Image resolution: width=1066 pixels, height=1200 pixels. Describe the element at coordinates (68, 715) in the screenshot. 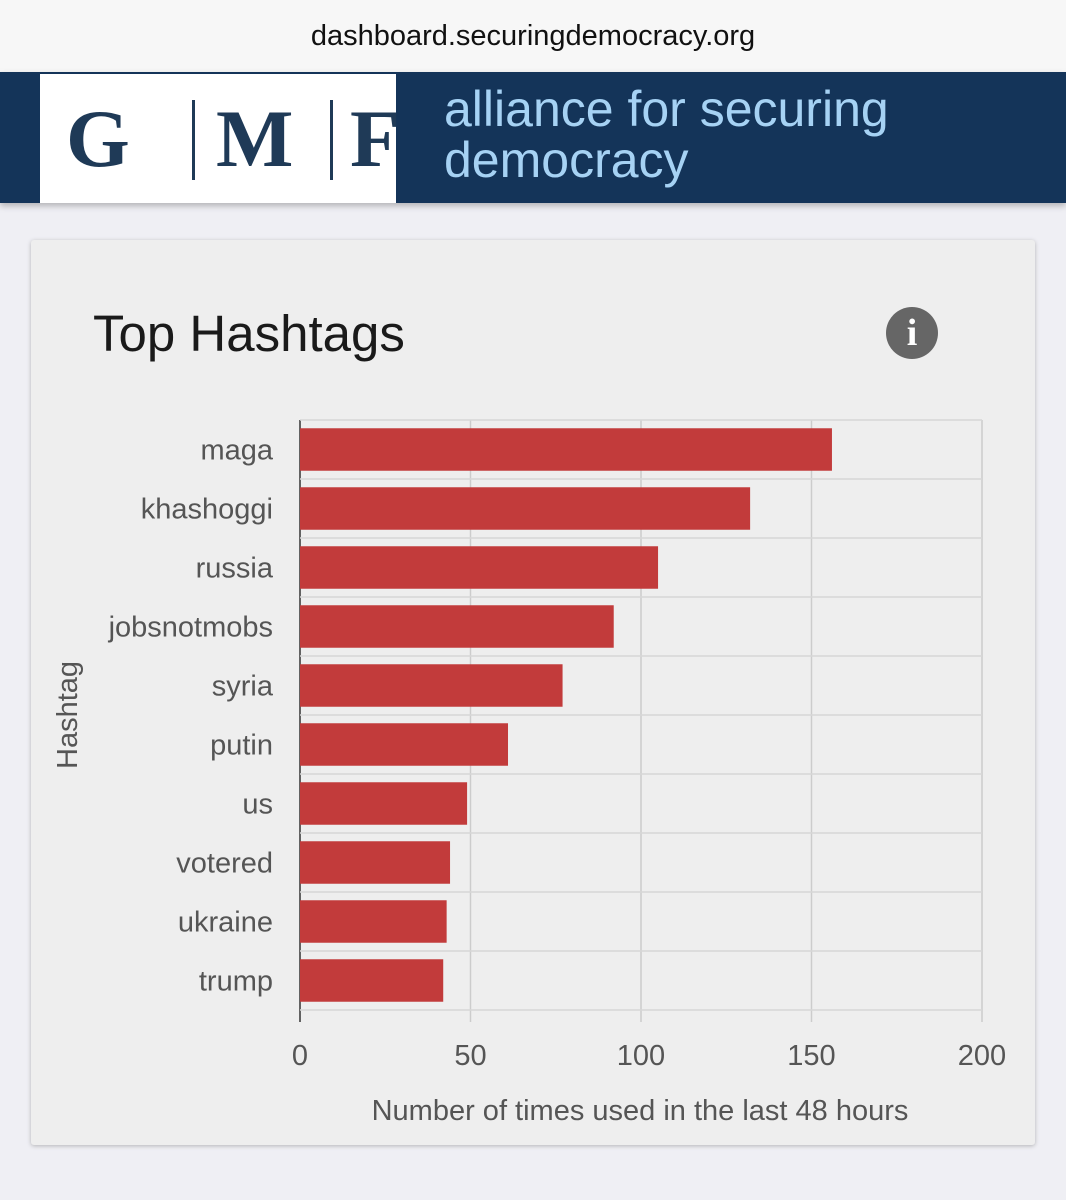

I see `y-axis-title: Hashtag` at that location.